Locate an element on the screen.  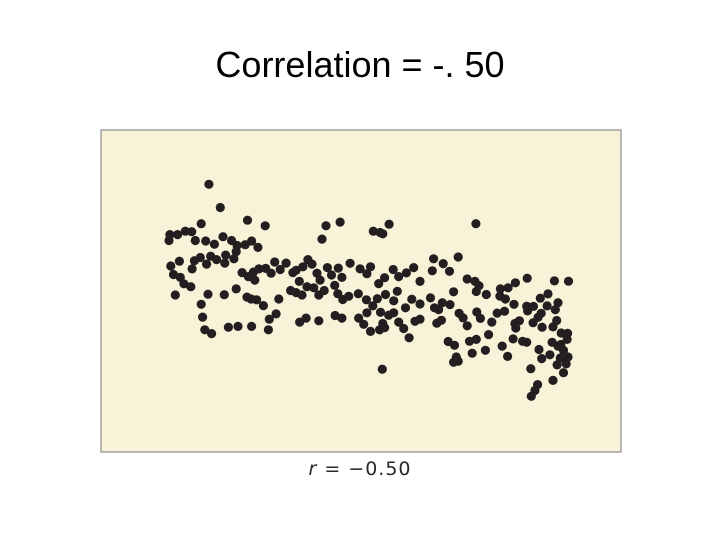
slide-title: Correlation = -. 50 is located at coordinates (360, 64).